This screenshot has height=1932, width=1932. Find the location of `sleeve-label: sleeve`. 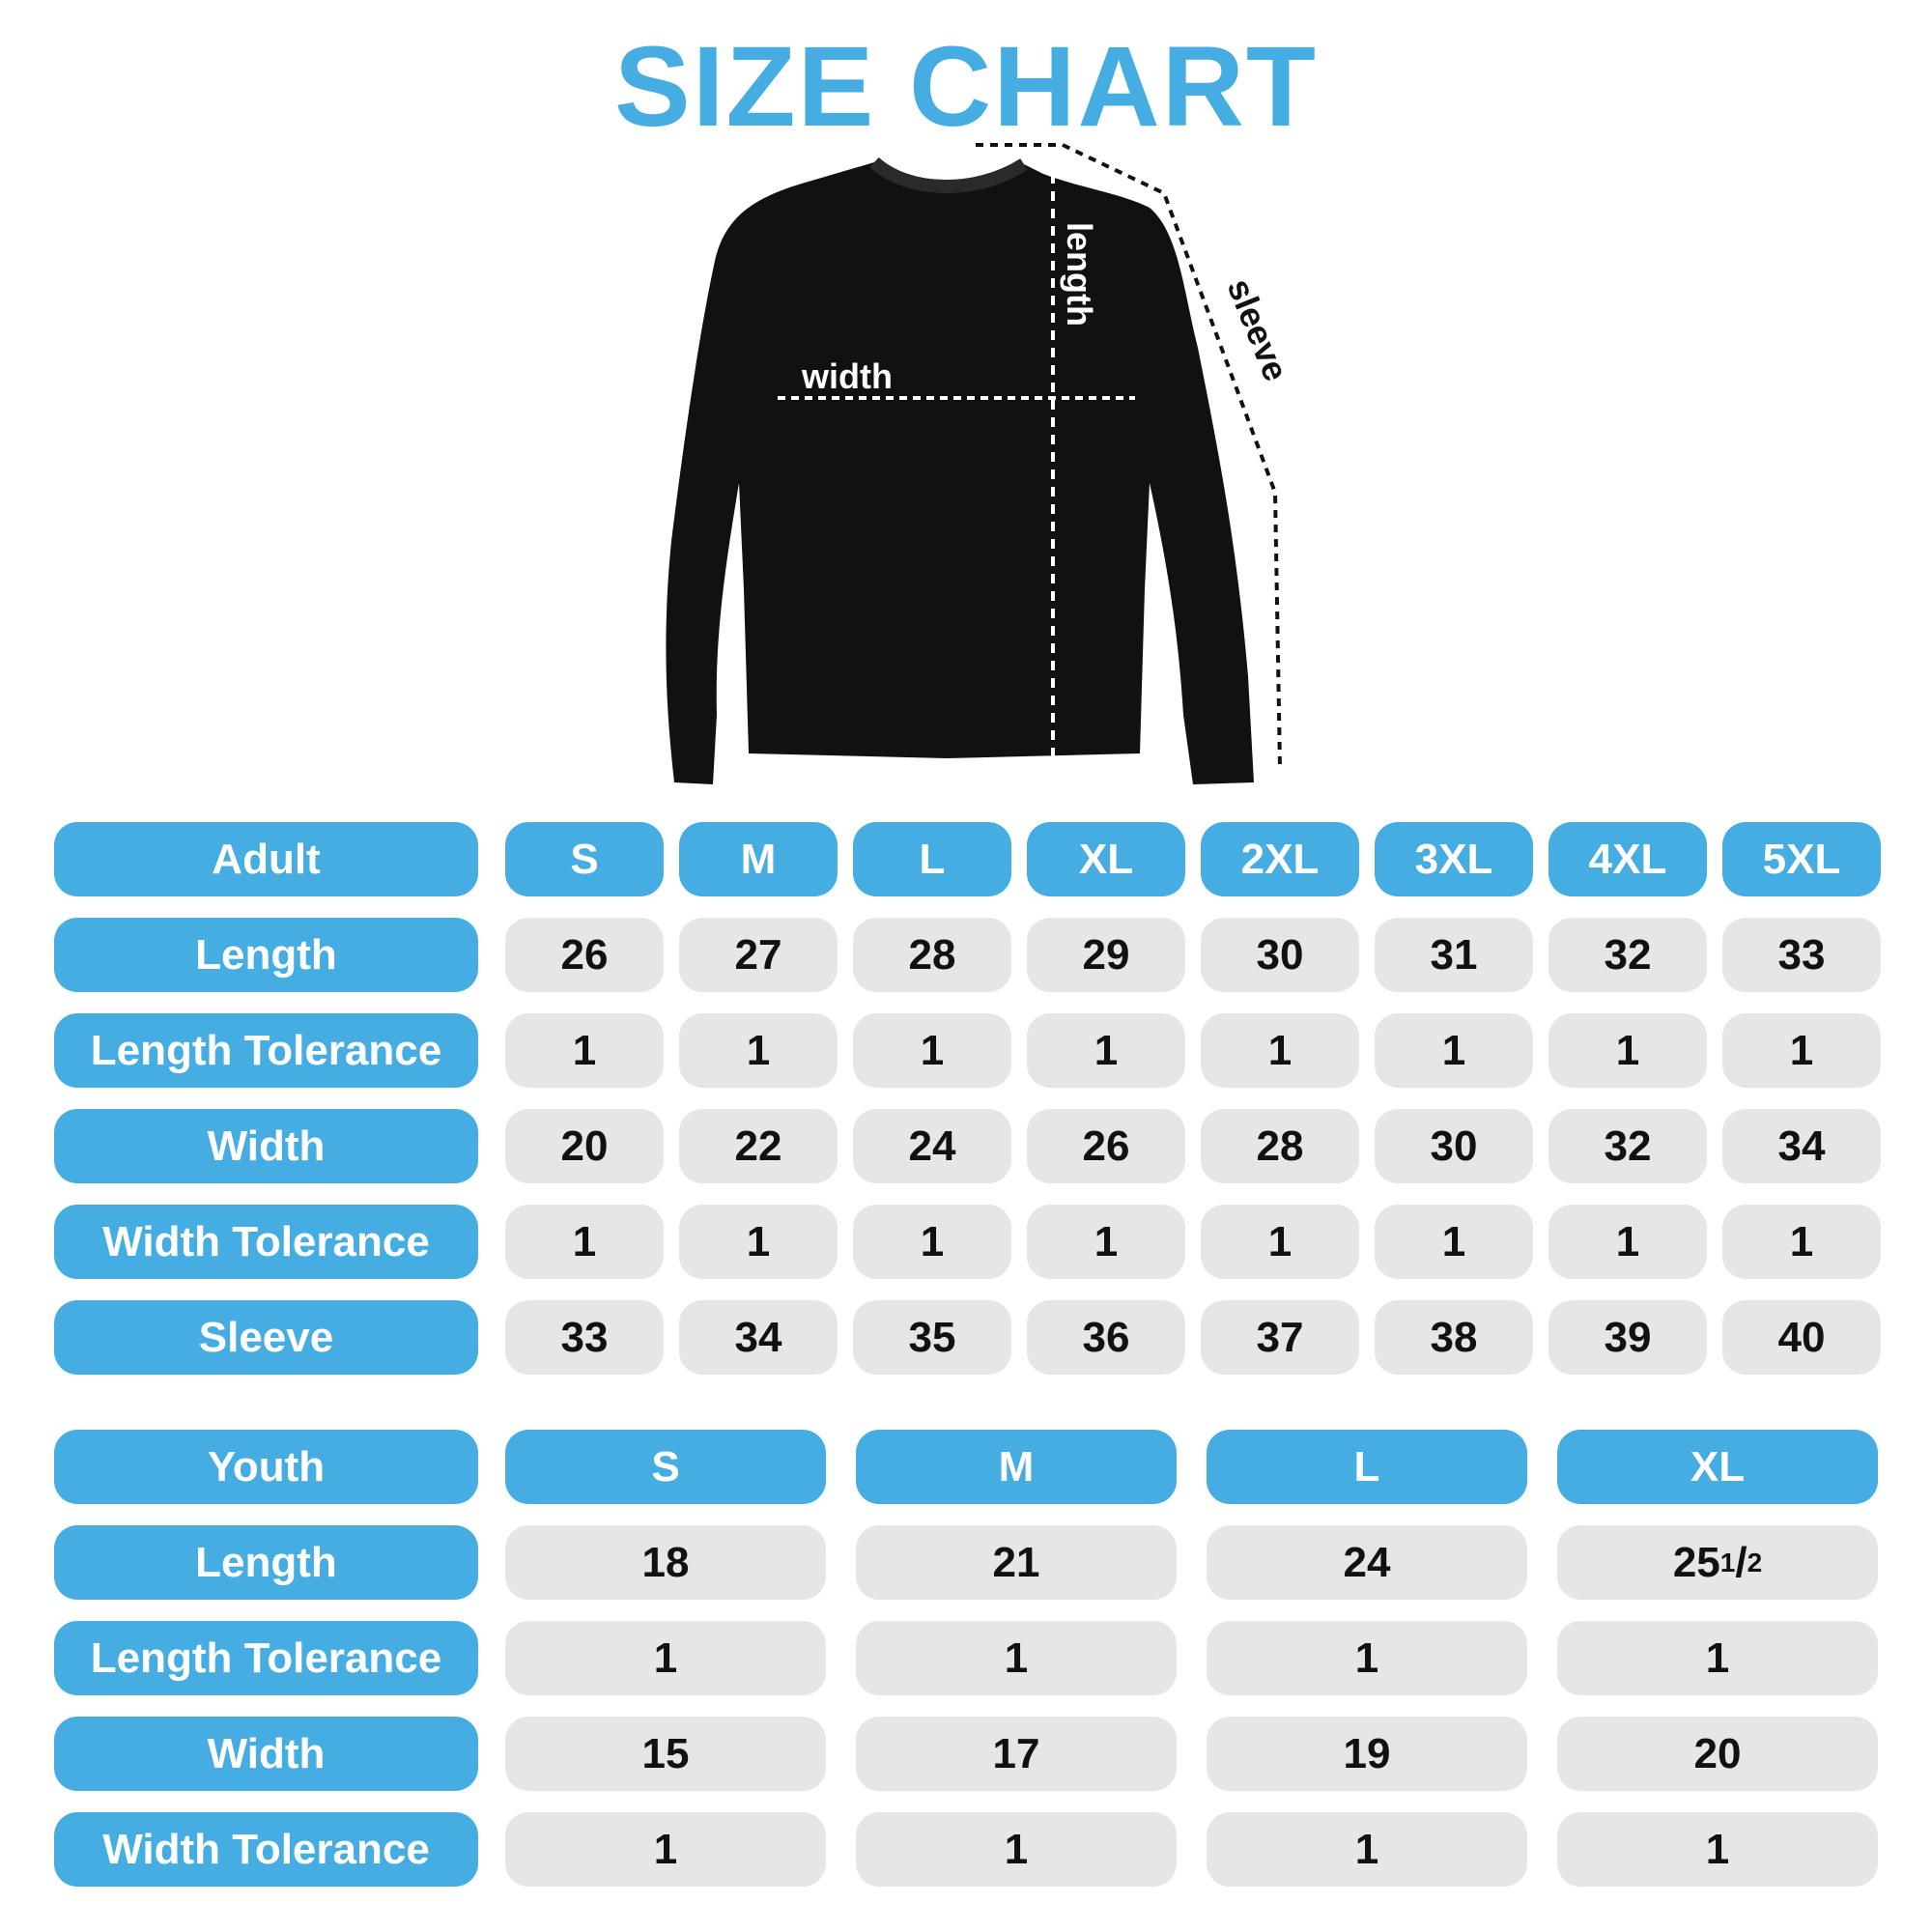

sleeve-label: sleeve is located at coordinates (1258, 329).